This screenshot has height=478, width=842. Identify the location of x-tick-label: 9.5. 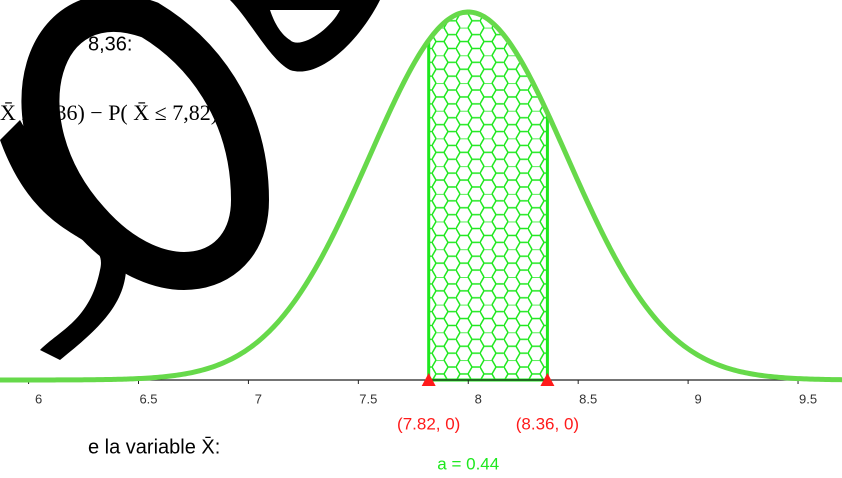
(808, 398).